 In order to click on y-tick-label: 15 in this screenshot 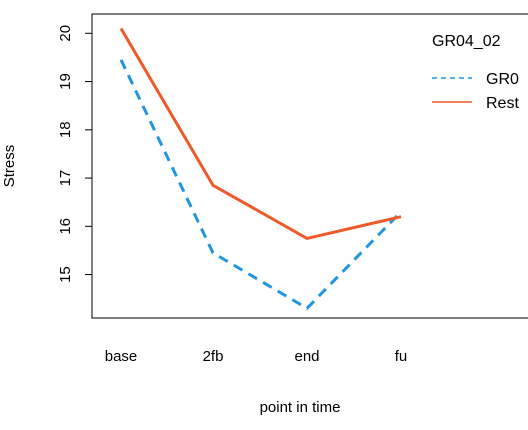, I will do `click(65, 274)`.